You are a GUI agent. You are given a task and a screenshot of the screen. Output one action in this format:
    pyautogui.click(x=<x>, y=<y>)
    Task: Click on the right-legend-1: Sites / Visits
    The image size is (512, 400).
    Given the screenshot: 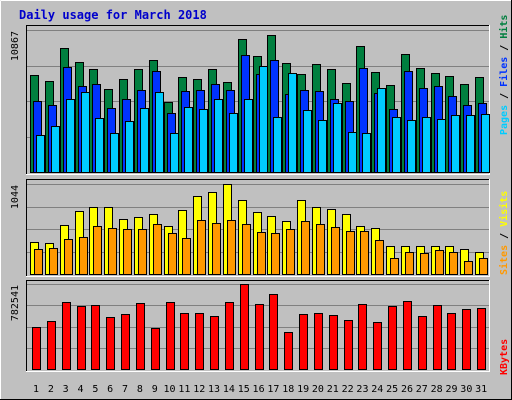 What is the action you would take?
    pyautogui.click(x=504, y=233)
    